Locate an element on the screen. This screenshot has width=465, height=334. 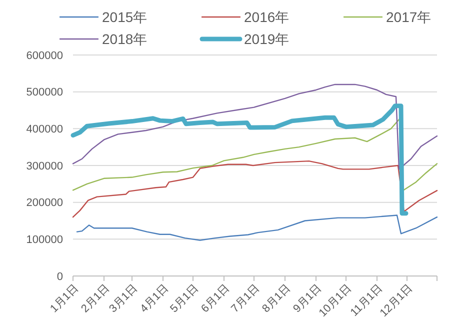
y-tick-label: 0 is located at coordinates (59, 276).